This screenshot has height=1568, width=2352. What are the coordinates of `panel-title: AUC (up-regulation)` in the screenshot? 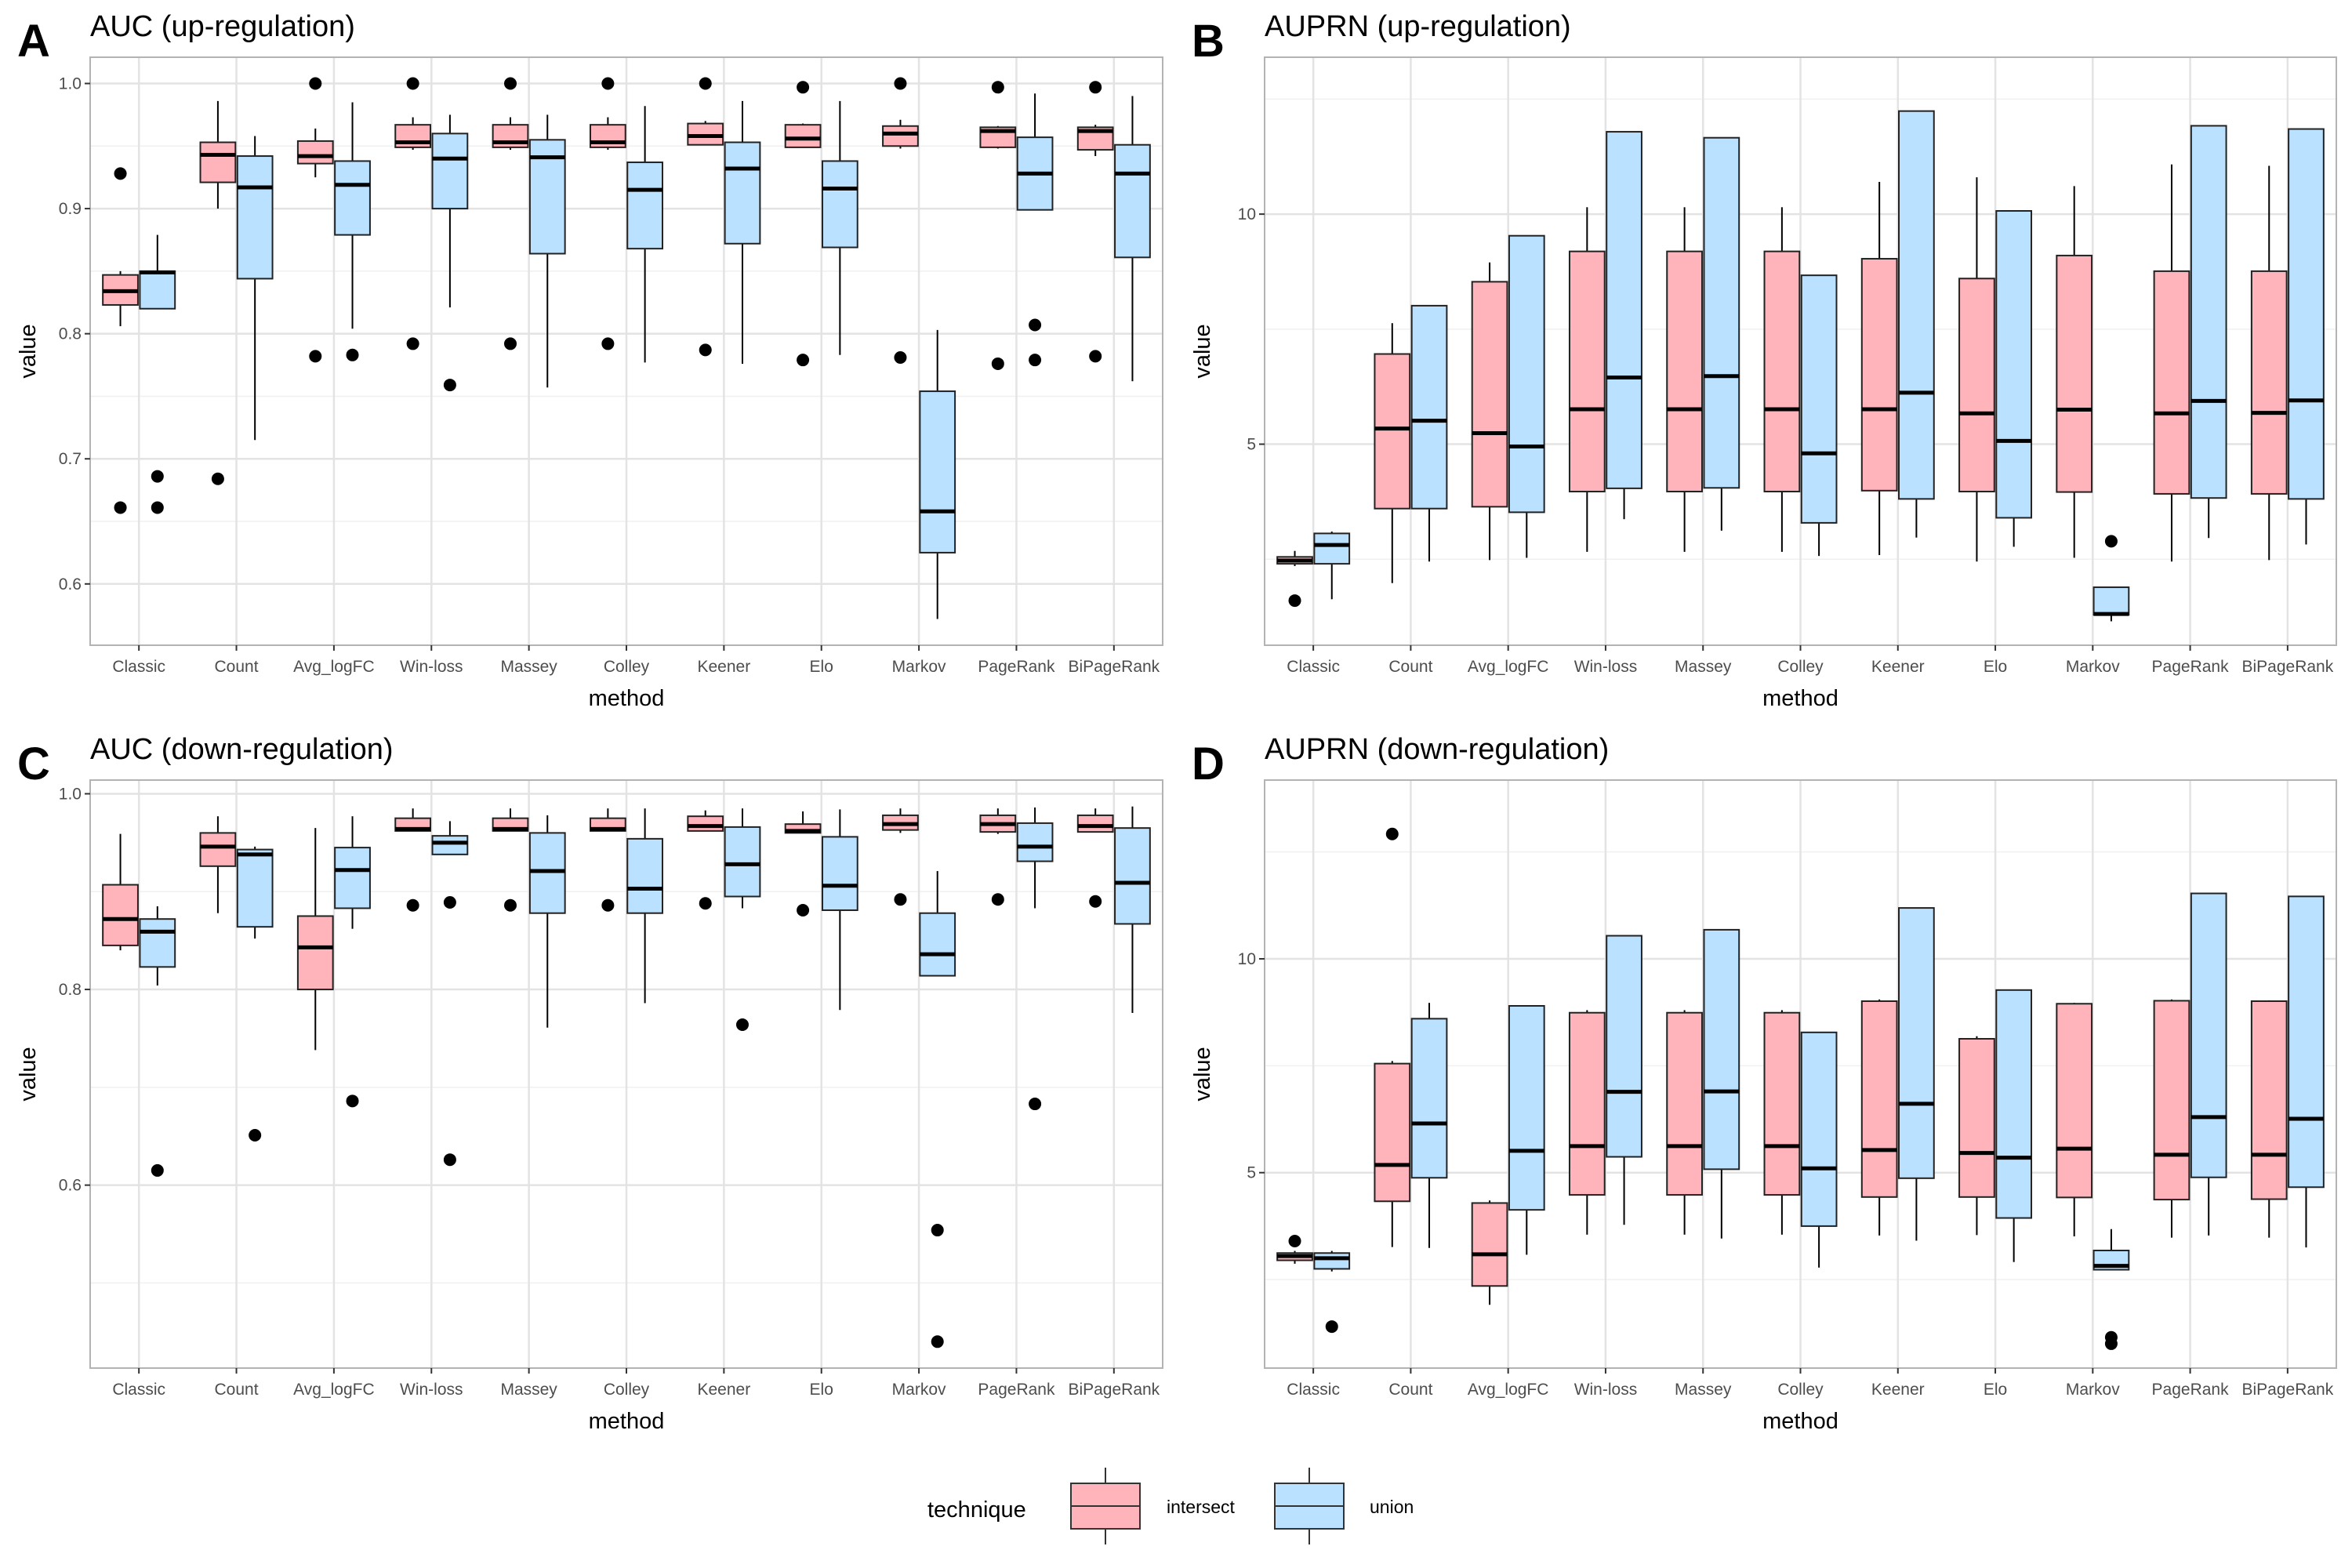 It's located at (222, 27).